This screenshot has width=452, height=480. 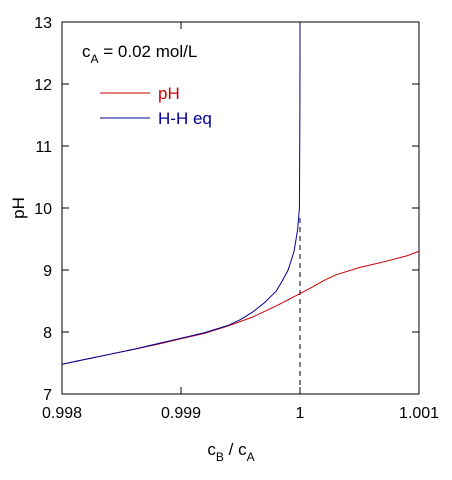 I want to click on y-tick-label: 9, so click(x=47, y=271).